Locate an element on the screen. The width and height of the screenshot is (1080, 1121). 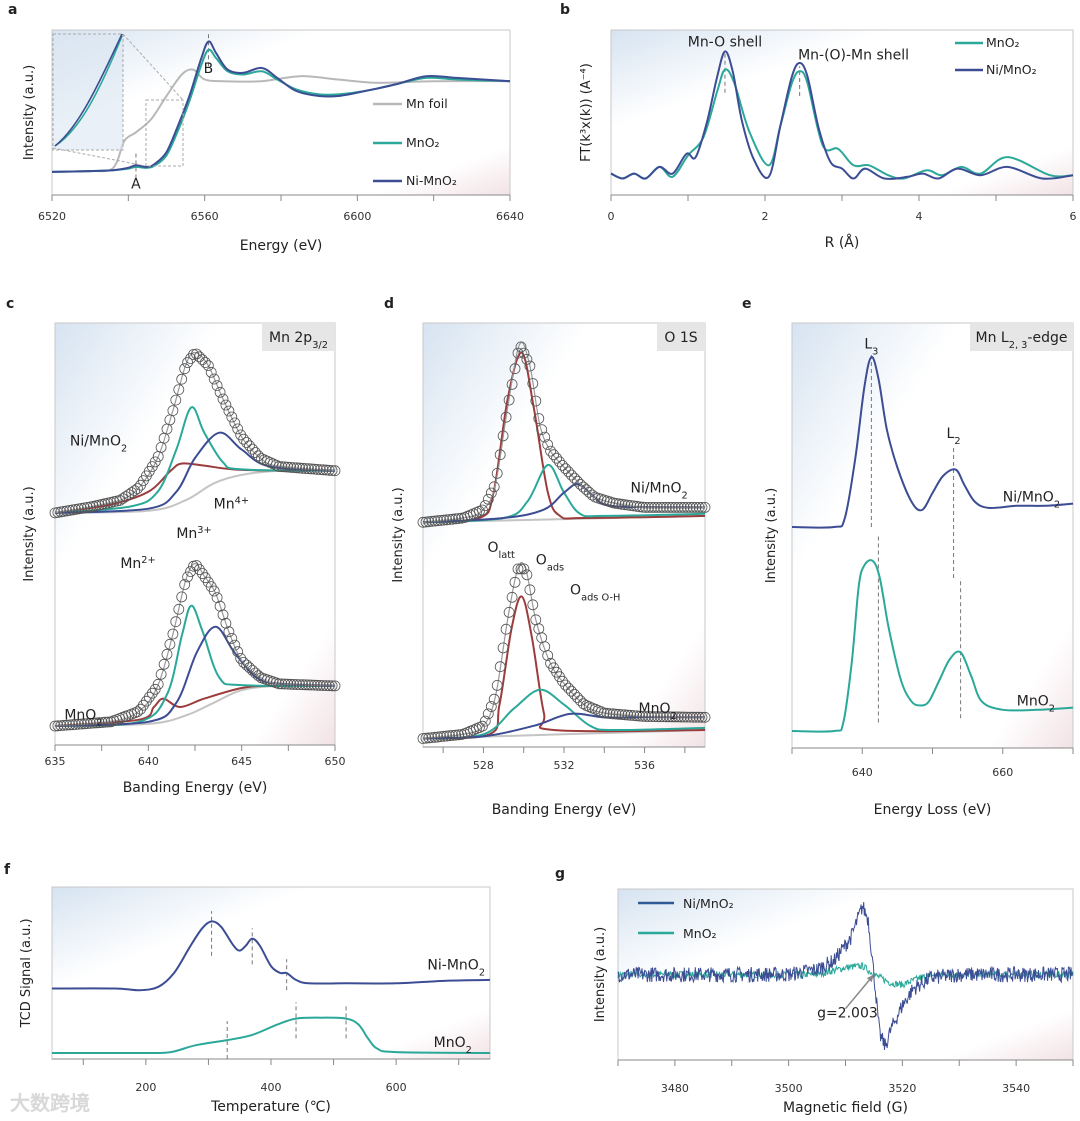
label-main: Mn is located at coordinates (186, 534).